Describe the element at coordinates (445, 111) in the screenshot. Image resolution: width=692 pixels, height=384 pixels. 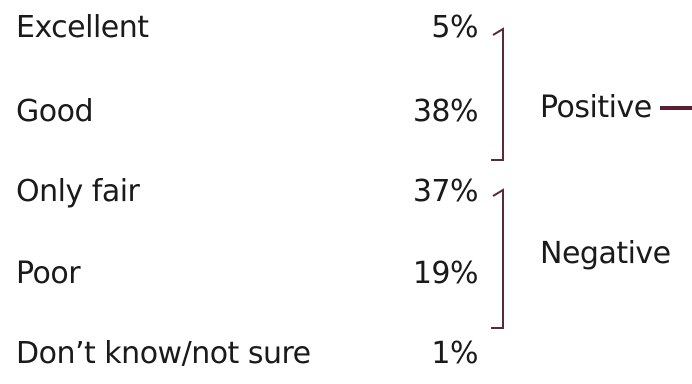
I see `row-value-good: 38%` at that location.